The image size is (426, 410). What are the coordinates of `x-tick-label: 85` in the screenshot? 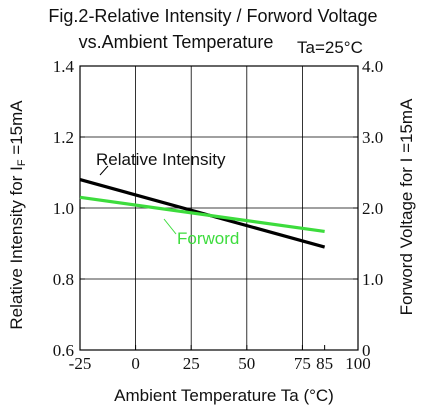 It's located at (324, 363).